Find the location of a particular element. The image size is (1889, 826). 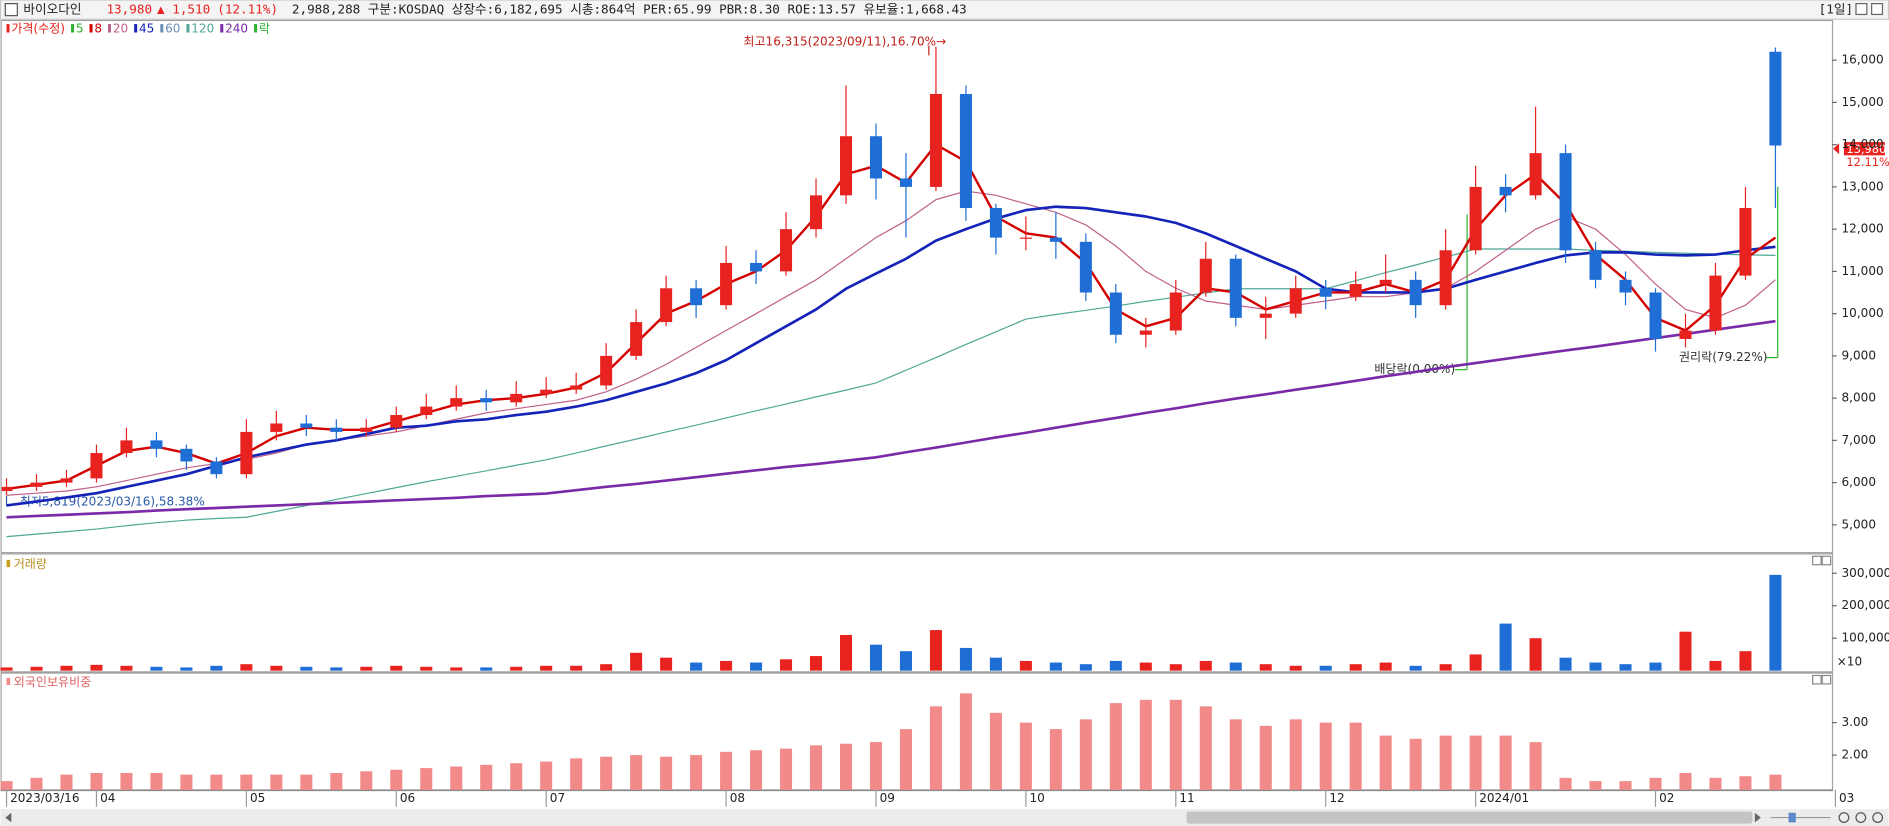

low-annotation: 최저5,819(2023/03/16),58.38% is located at coordinates (112, 502).